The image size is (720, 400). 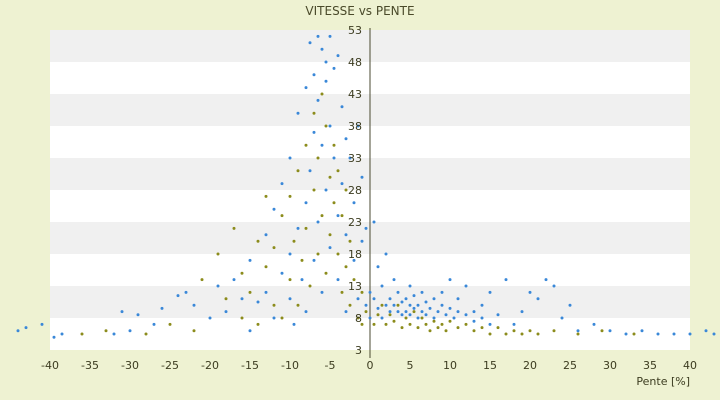 I want to click on x-tick-label: -5, so click(x=330, y=365).